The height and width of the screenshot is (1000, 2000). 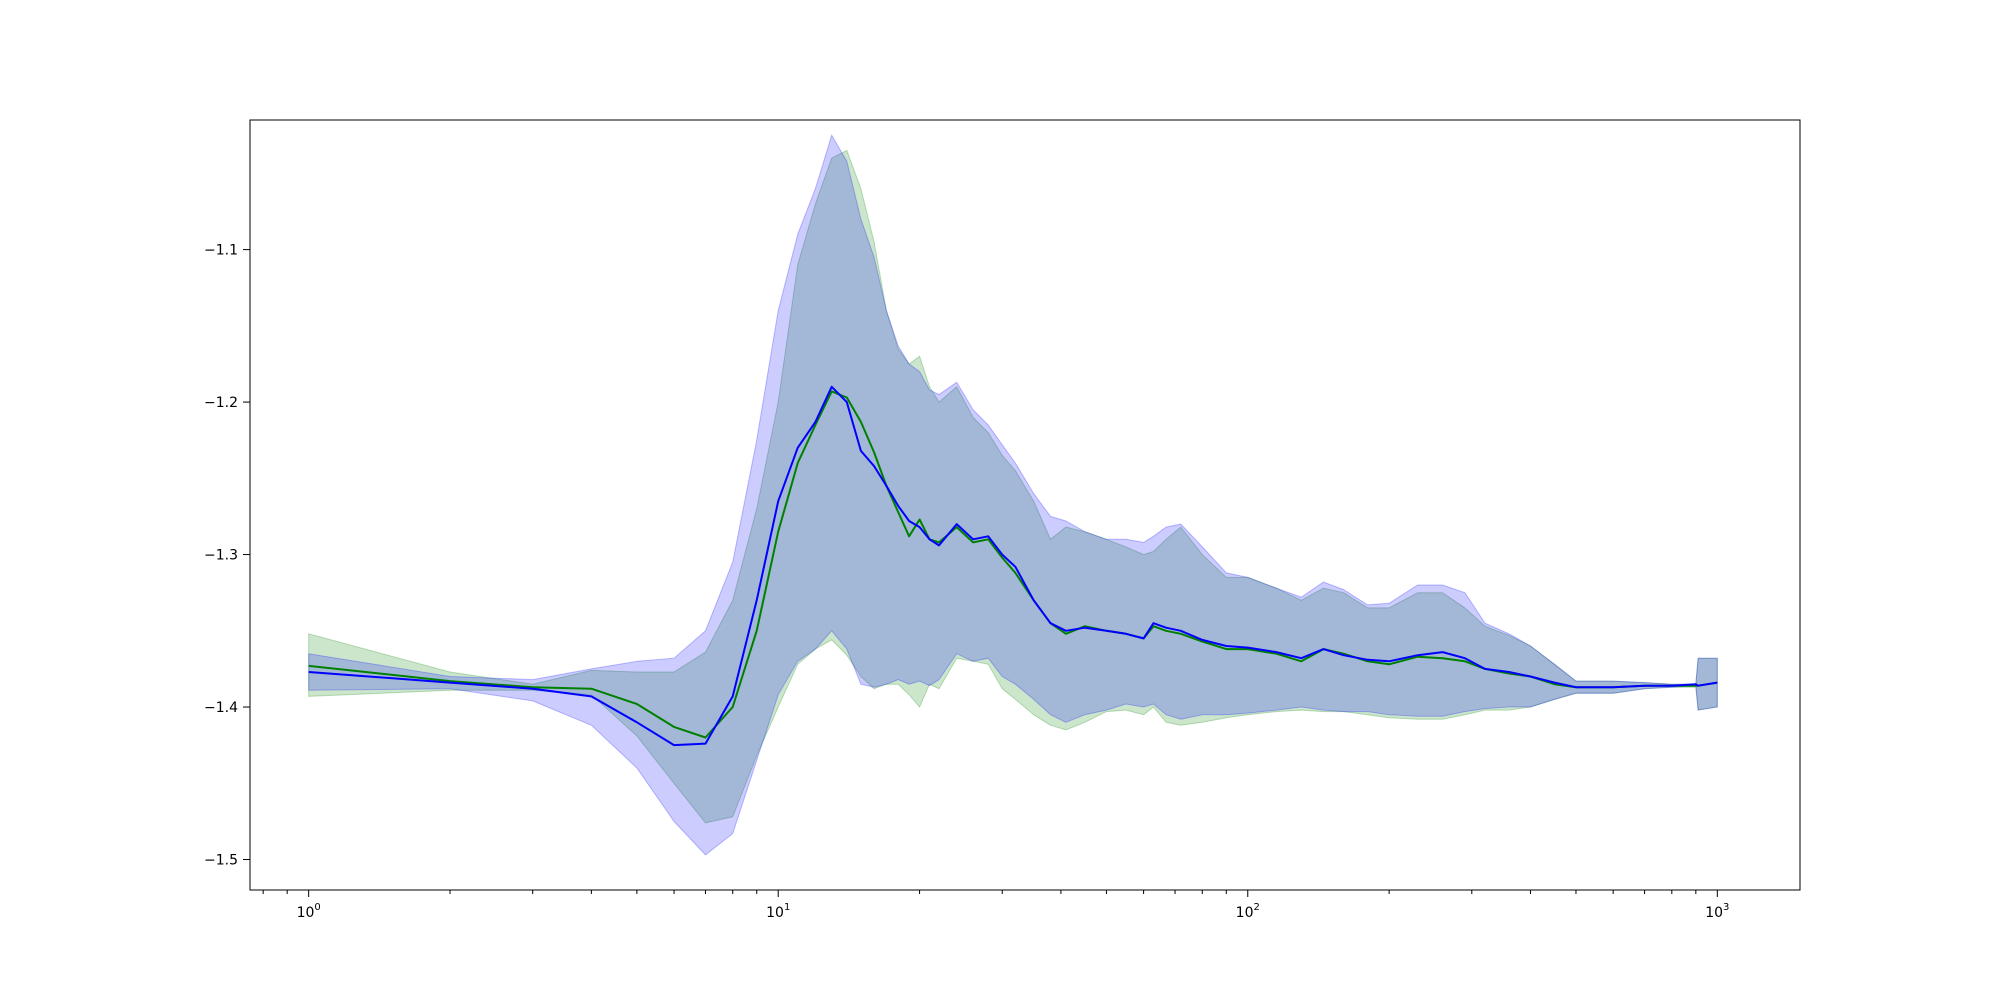 What do you see at coordinates (1248, 911) in the screenshot?
I see `x-tick-label: 10²` at bounding box center [1248, 911].